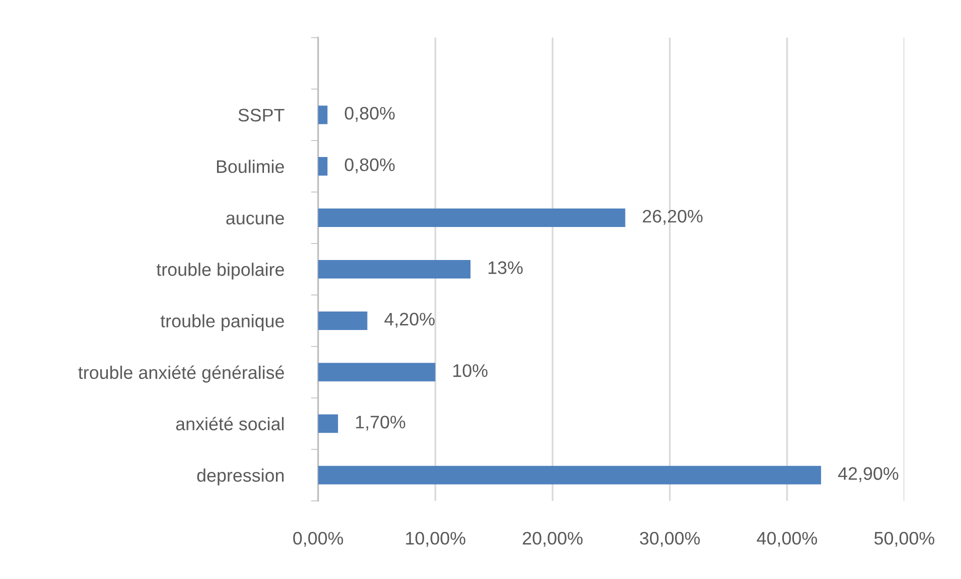  What do you see at coordinates (381, 423) in the screenshot?
I see `data-label: 1,70%` at bounding box center [381, 423].